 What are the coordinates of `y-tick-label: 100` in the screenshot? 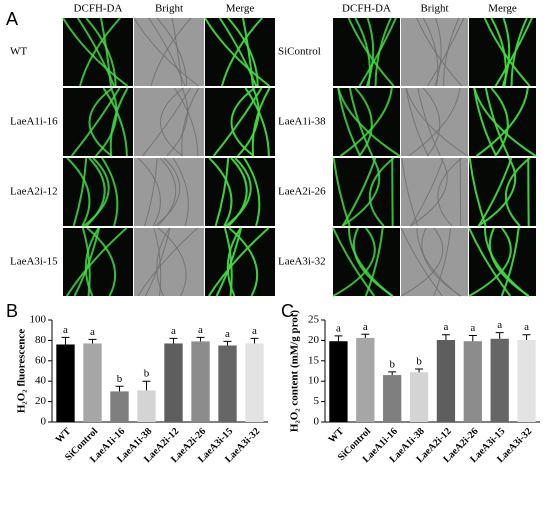 It's located at (38, 320).